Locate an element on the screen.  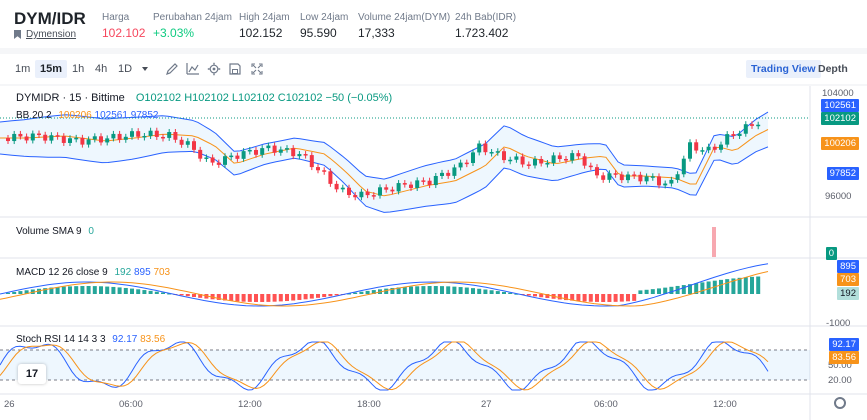
settings-icon is located at coordinates (214, 69).